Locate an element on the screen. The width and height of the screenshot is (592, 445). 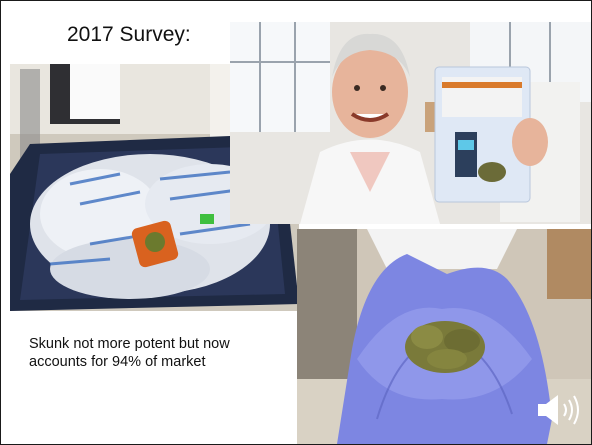
speaker-icon is located at coordinates (558, 410).